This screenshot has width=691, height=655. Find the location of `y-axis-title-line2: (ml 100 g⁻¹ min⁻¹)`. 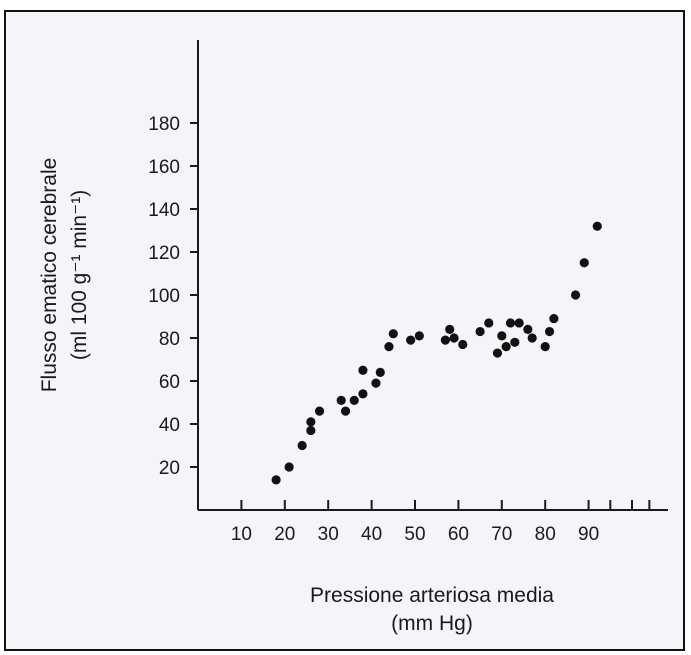

y-axis-title-line2: (ml 100 g⁻¹ min⁻¹) is located at coordinates (79, 275).